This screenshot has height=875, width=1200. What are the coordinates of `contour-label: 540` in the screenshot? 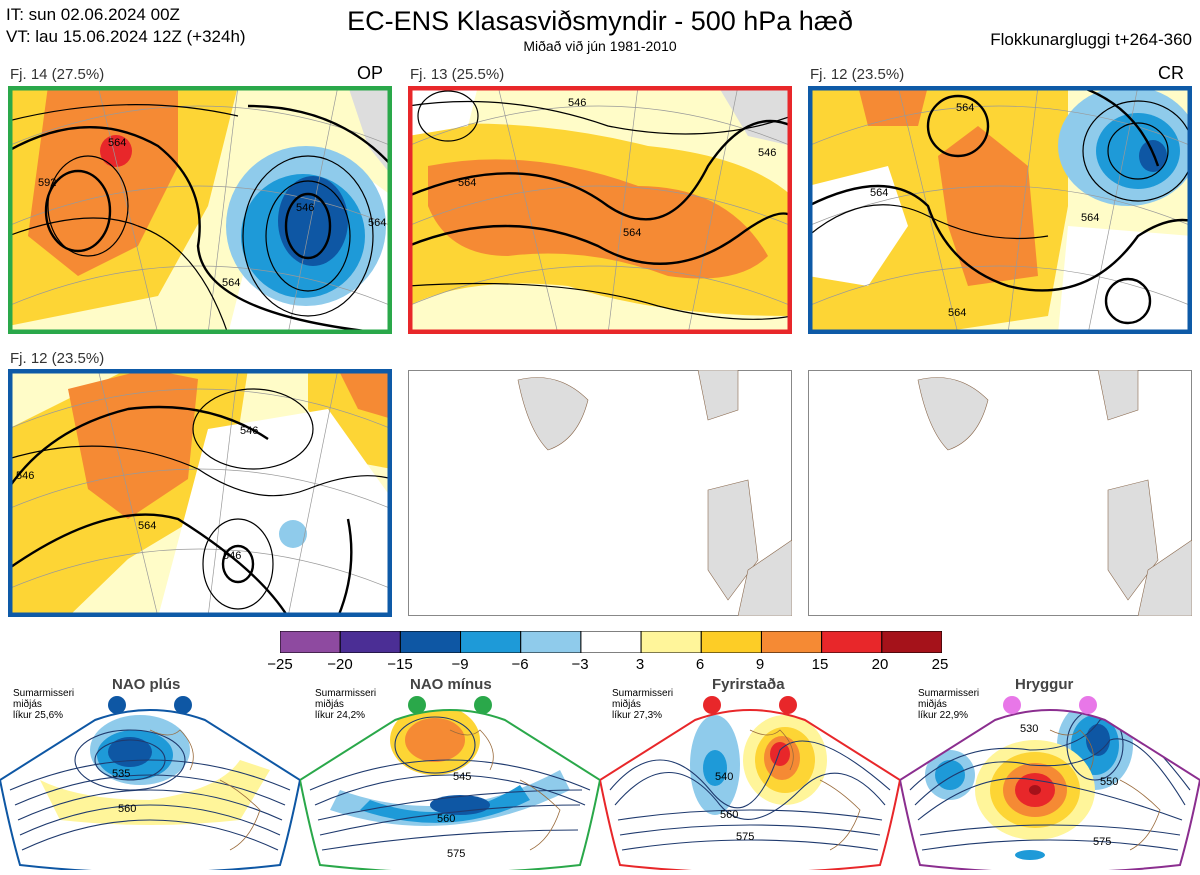 It's located at (724, 777).